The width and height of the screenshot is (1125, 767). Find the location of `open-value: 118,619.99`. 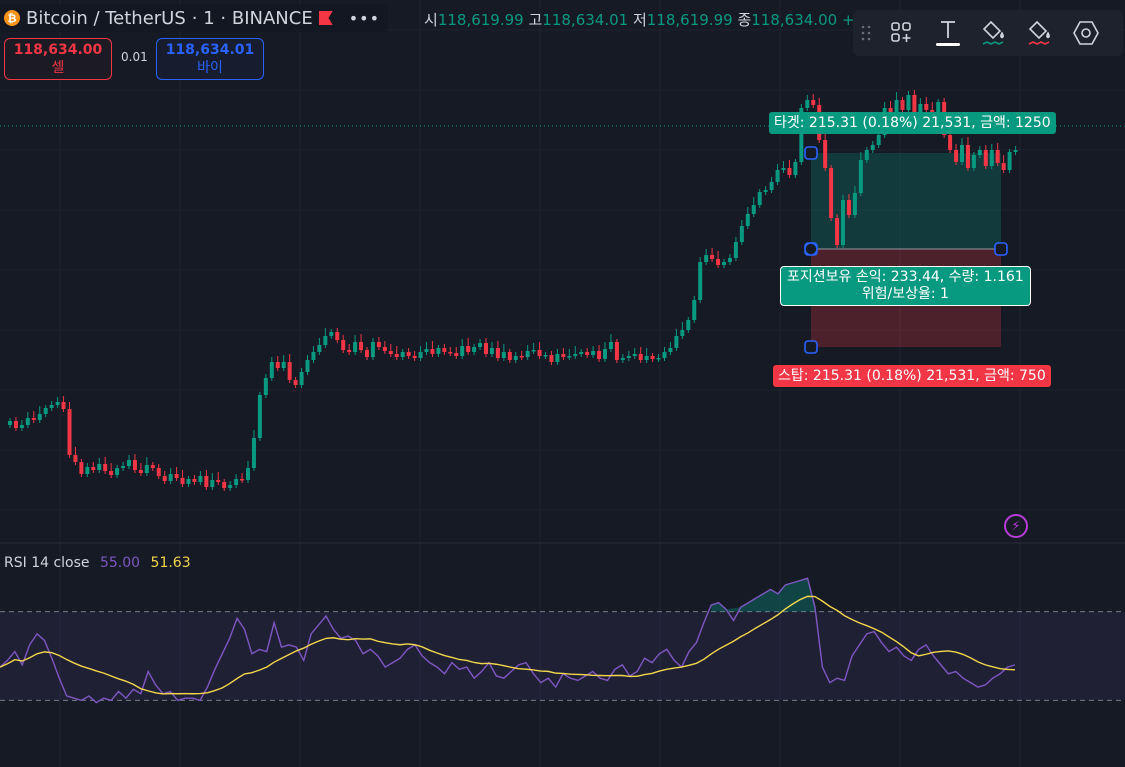

open-value: 118,619.99 is located at coordinates (480, 20).